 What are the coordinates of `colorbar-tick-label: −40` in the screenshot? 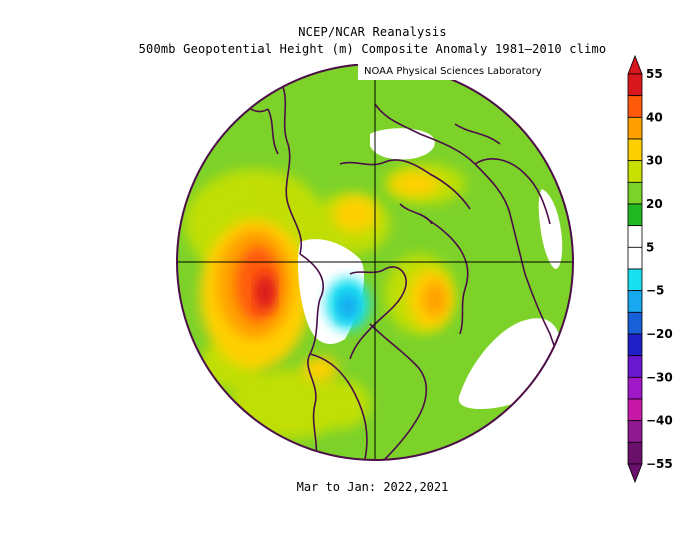 It's located at (659, 421).